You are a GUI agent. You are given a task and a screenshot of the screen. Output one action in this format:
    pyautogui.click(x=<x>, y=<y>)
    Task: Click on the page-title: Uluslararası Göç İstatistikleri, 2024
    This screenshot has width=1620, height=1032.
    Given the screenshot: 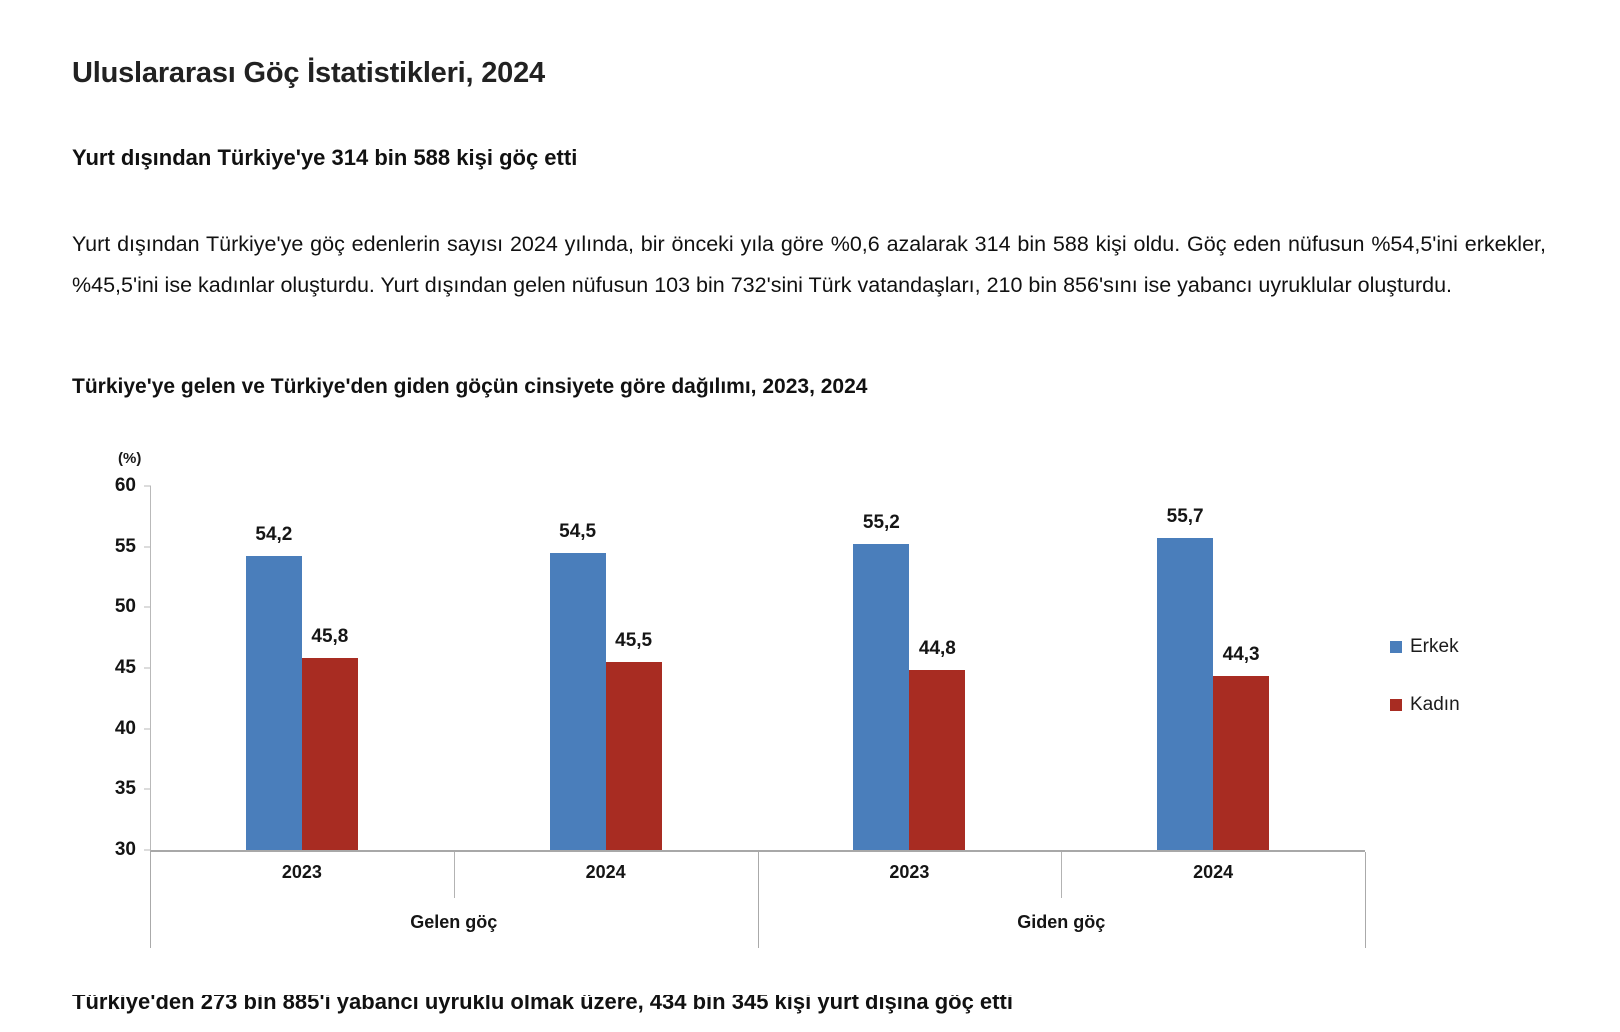 What is the action you would take?
    pyautogui.click(x=308, y=73)
    